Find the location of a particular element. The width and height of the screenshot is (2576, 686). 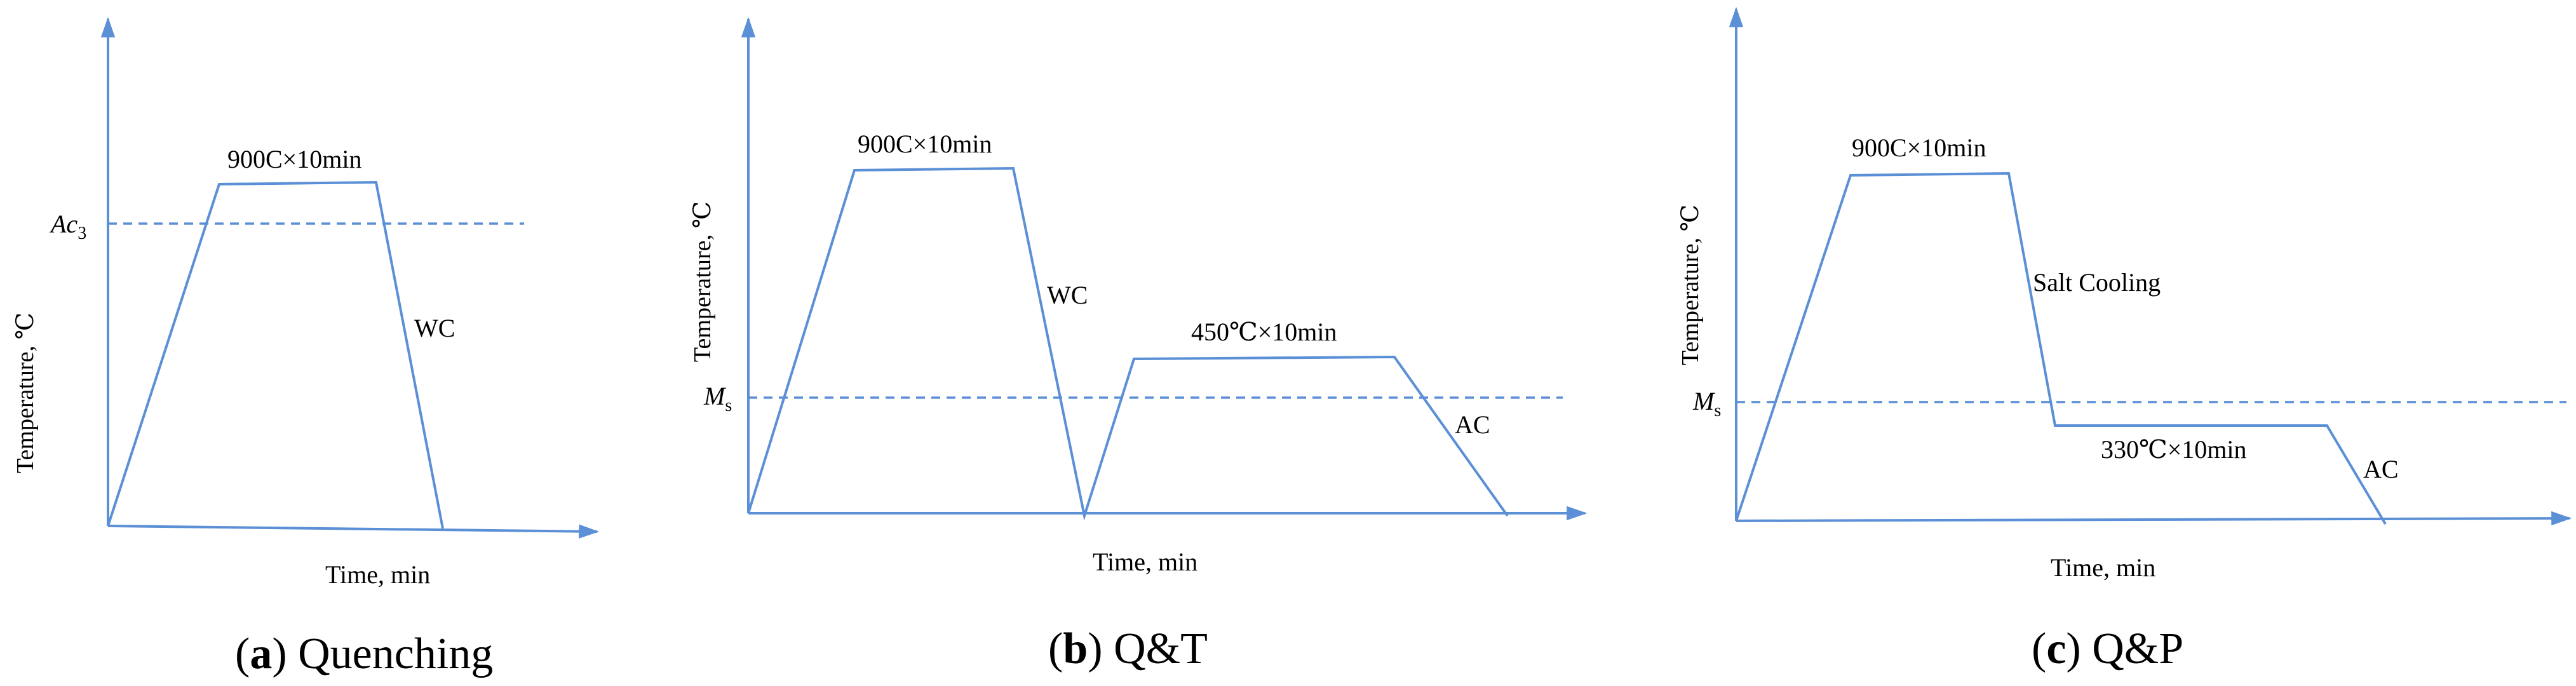

panel-b-x-label: Time, min is located at coordinates (1145, 562).